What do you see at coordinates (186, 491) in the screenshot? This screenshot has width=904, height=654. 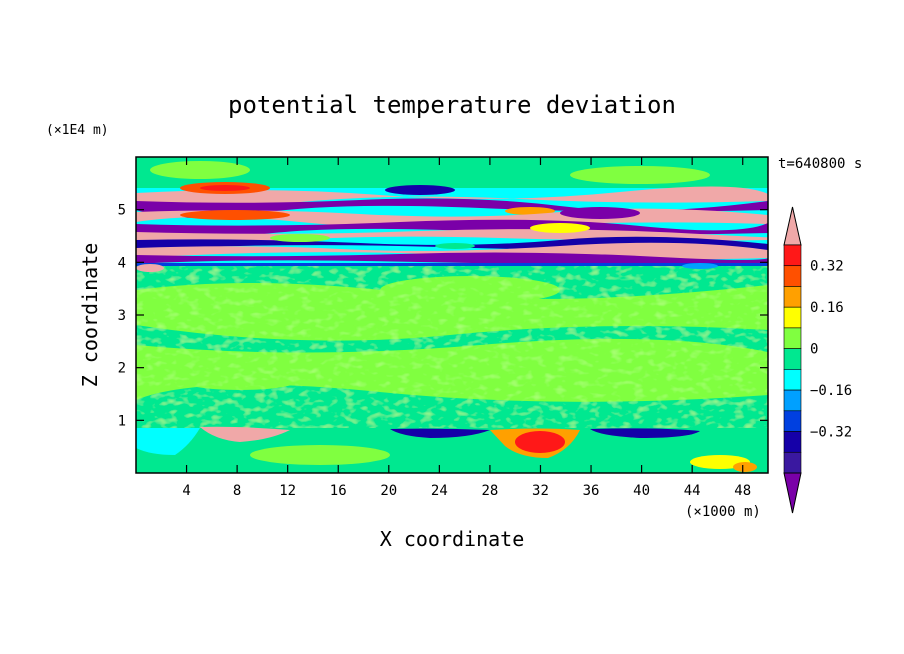 I see `x-tick-label: 4` at bounding box center [186, 491].